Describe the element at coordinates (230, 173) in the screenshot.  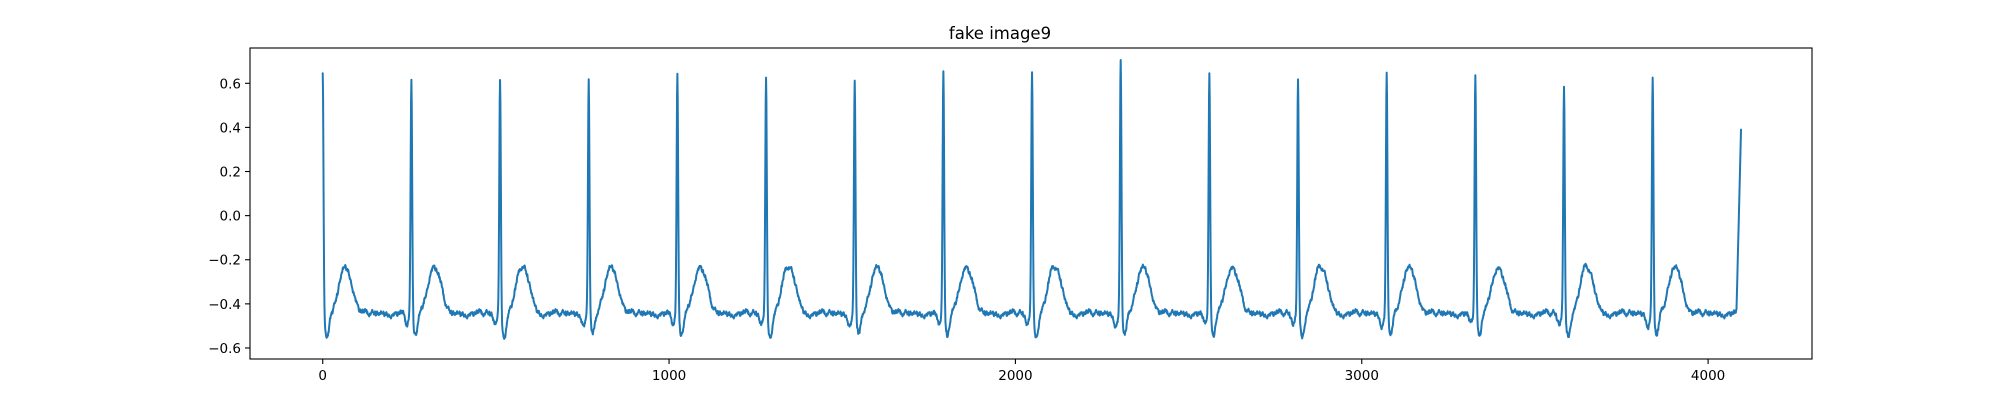
I see `y-tick-label: 0.2` at that location.